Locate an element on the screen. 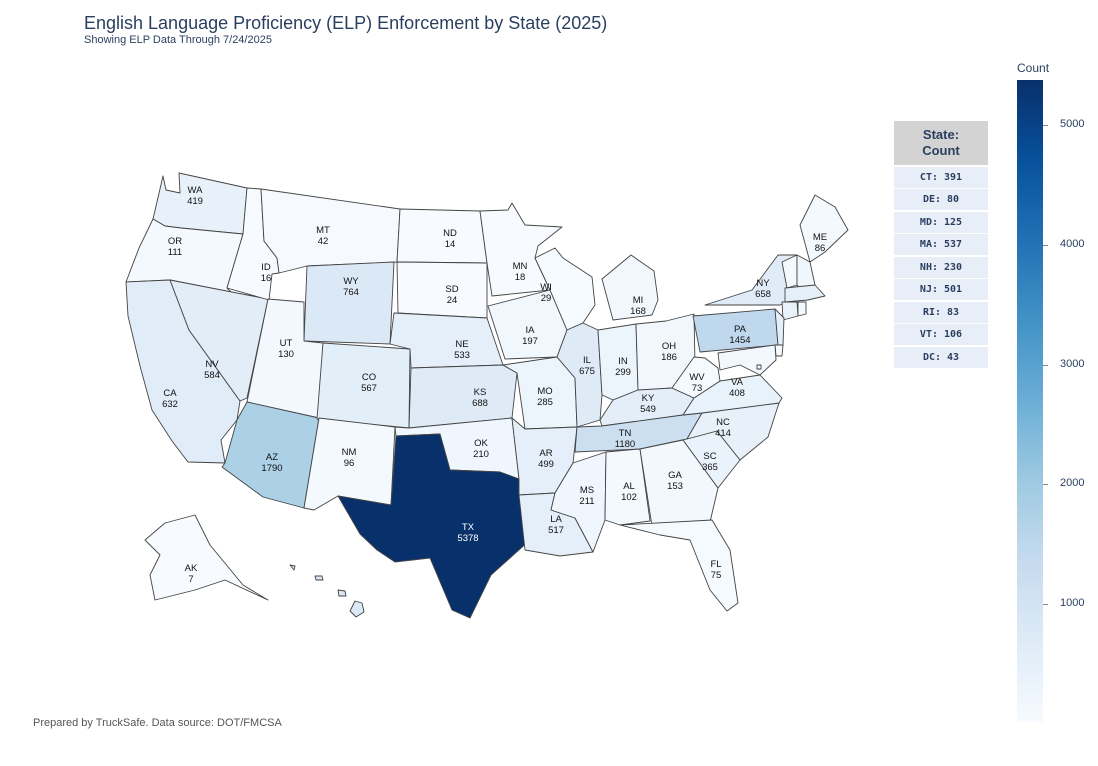  state-label-mt: MT 42 is located at coordinates (323, 236).